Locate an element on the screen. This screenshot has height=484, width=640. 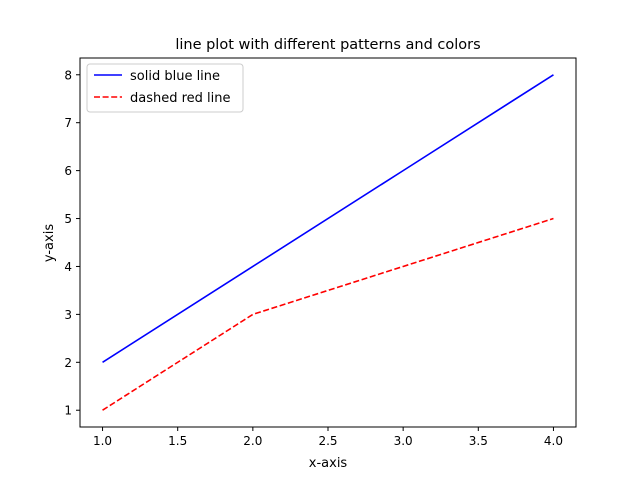
y-tick-label: 7 is located at coordinates (68, 123).